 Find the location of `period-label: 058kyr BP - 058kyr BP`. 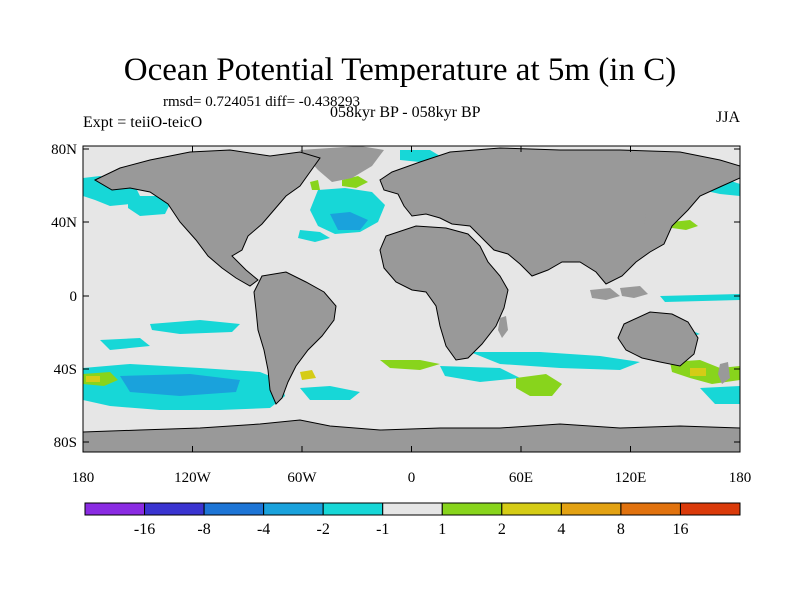

period-label: 058kyr BP - 058kyr BP is located at coordinates (405, 112).